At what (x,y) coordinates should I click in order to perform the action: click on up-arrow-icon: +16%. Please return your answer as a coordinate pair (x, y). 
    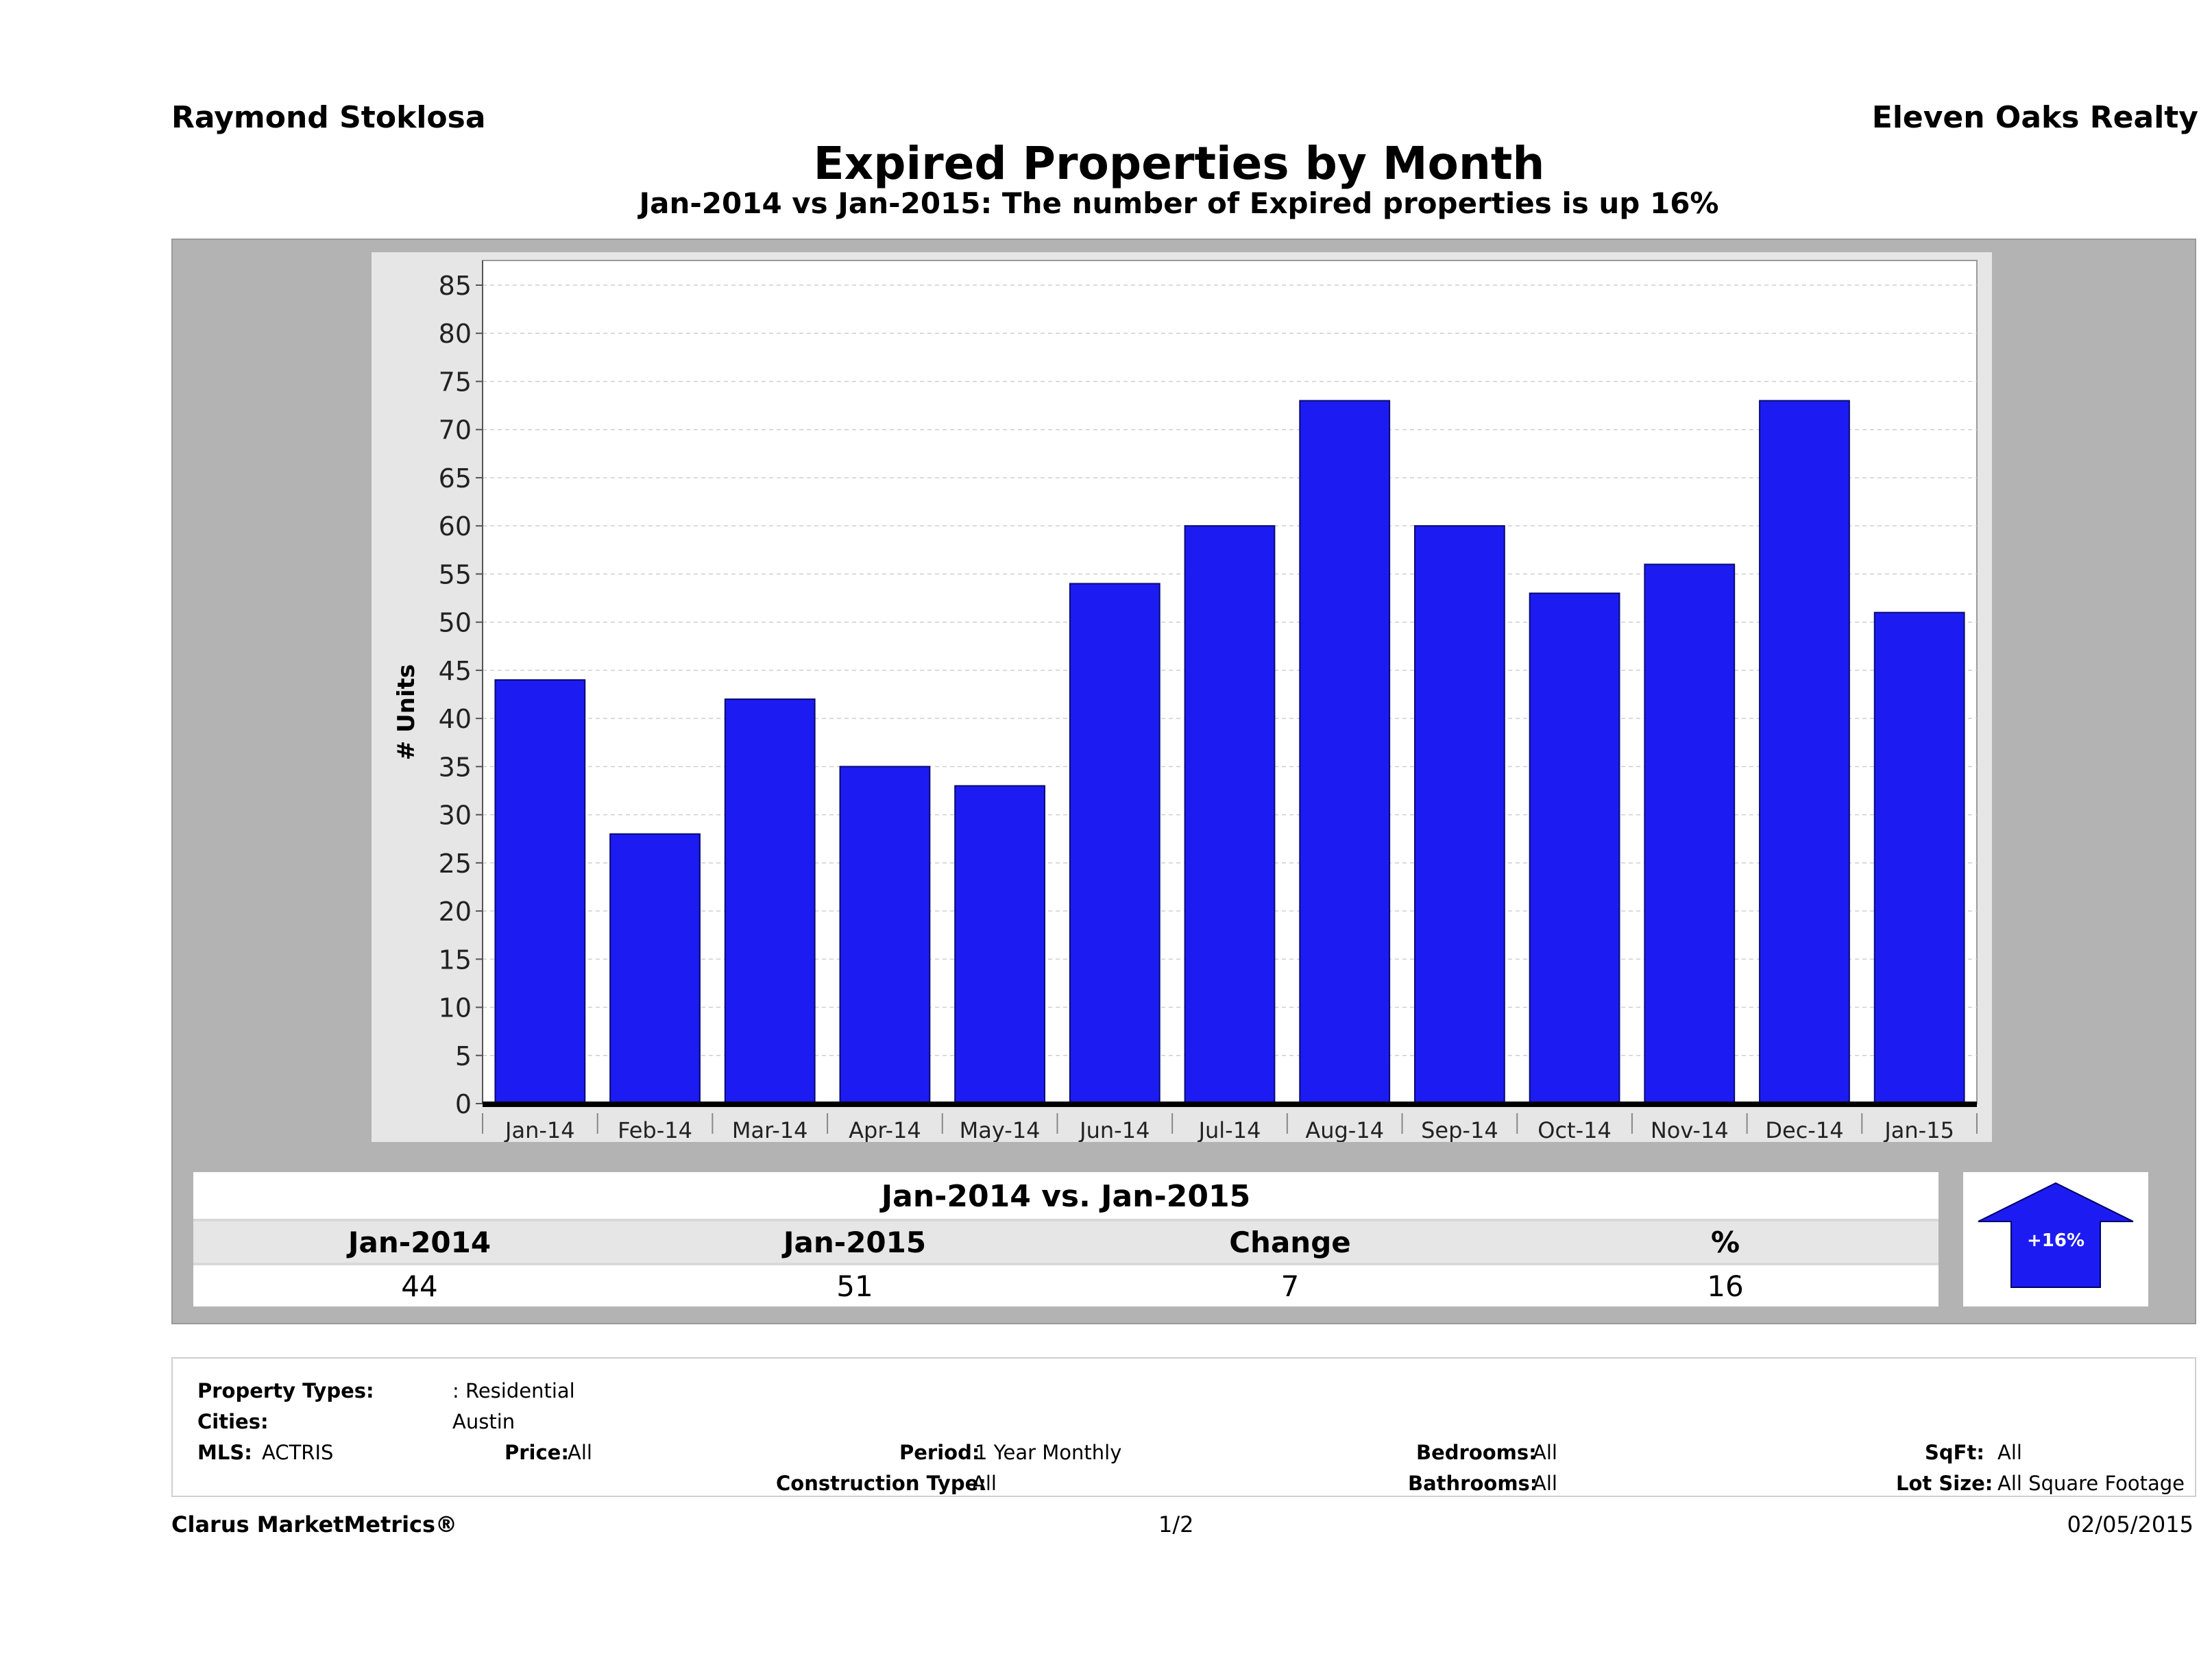
    Looking at the image, I should click on (2056, 1235).